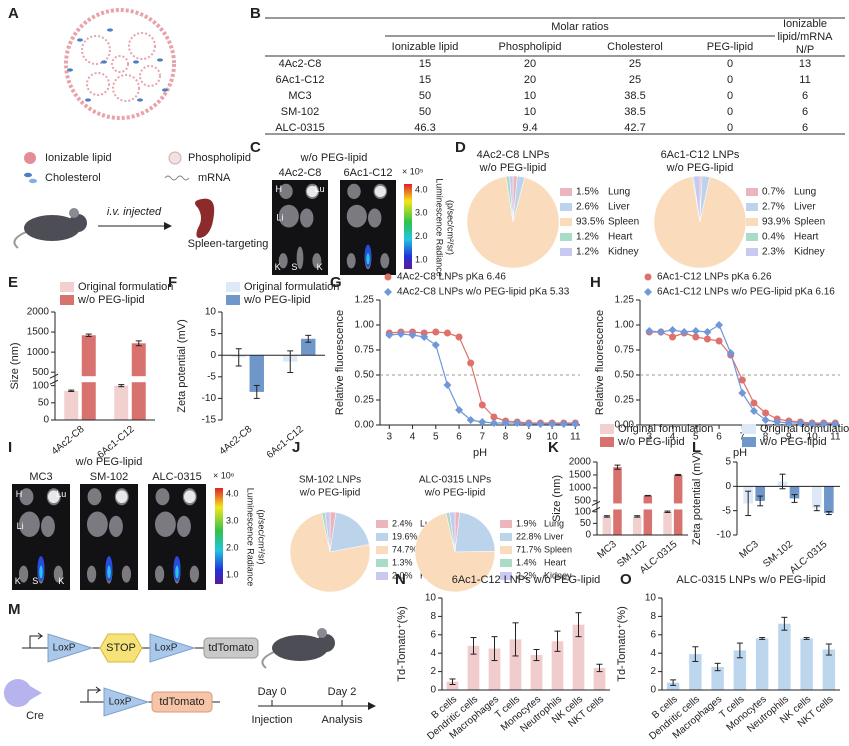 The width and height of the screenshot is (849, 746). What do you see at coordinates (40, 372) in the screenshot?
I see `y-tick-label: 500` at bounding box center [40, 372].